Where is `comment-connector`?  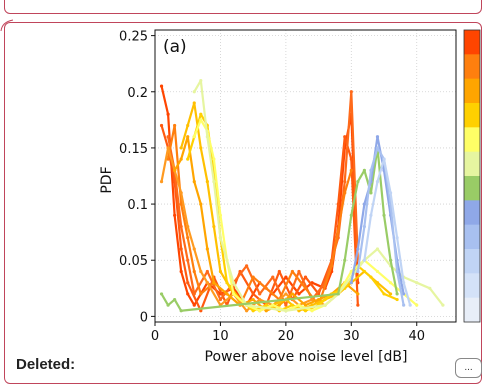 comment-connector is located at coordinates (7, 25).